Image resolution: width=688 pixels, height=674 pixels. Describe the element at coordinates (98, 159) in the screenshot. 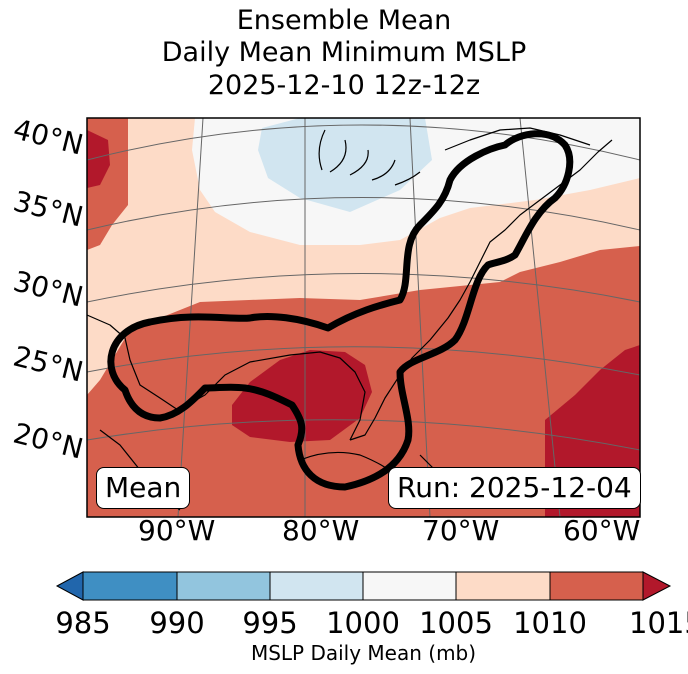

I see `field-above-1015-nw` at that location.